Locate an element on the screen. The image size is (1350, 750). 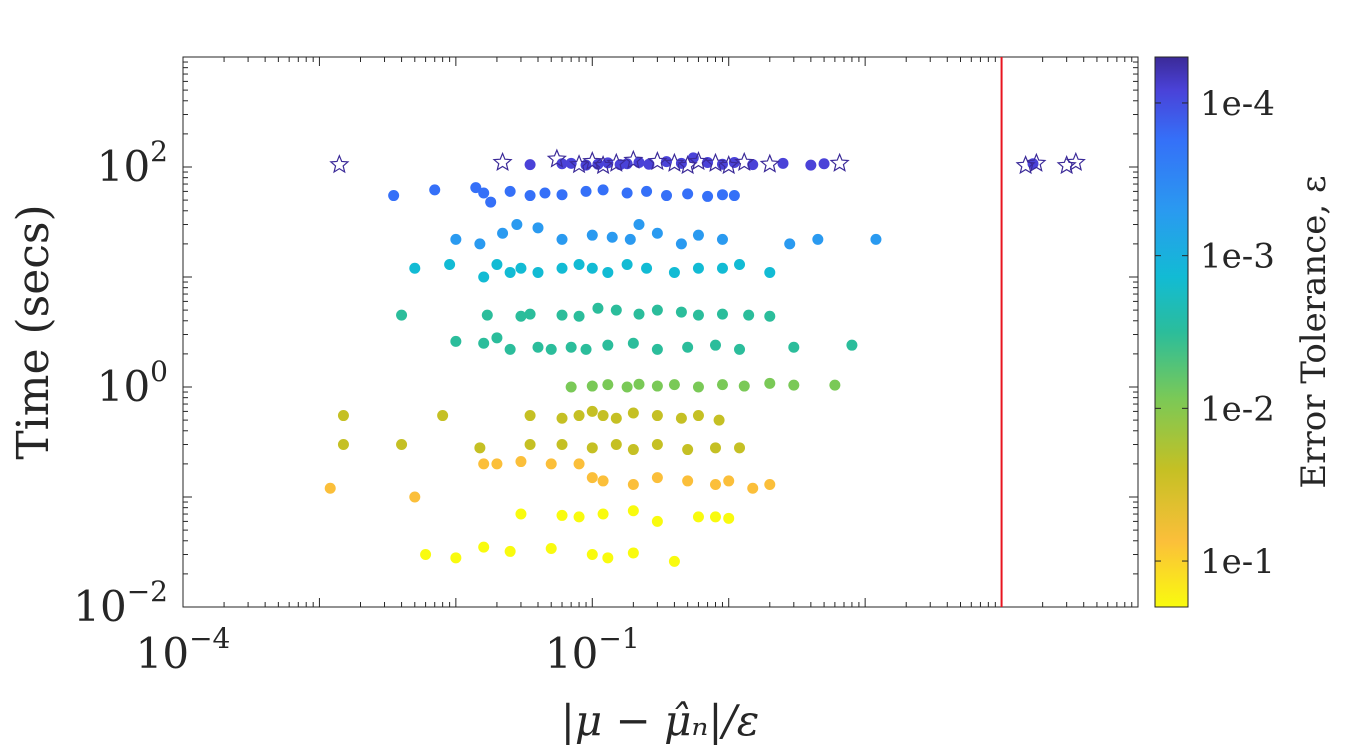
colorbar-tick-label: 1e-4 is located at coordinates (1237, 104).